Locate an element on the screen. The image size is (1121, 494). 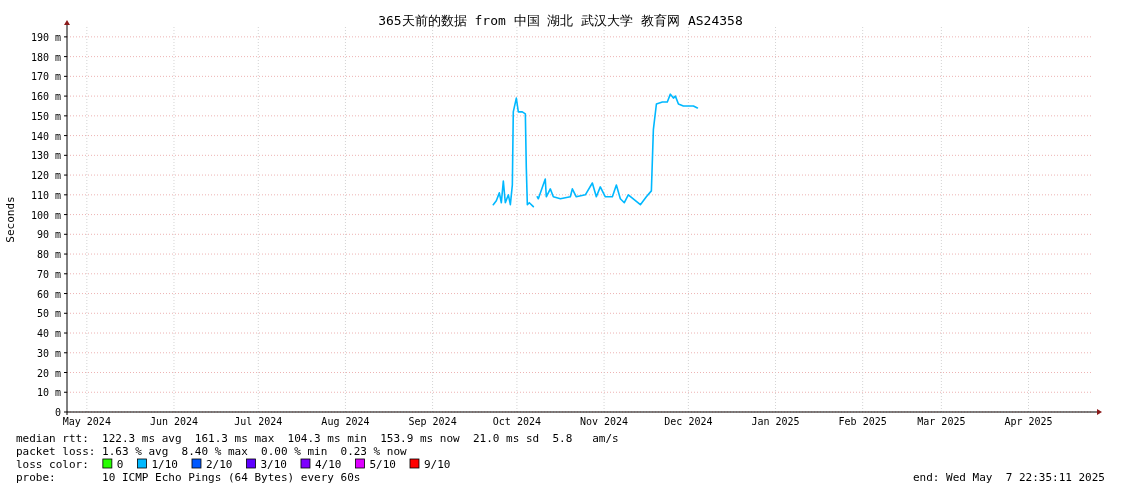
y-tick-label: 170 m is located at coordinates (45, 77).